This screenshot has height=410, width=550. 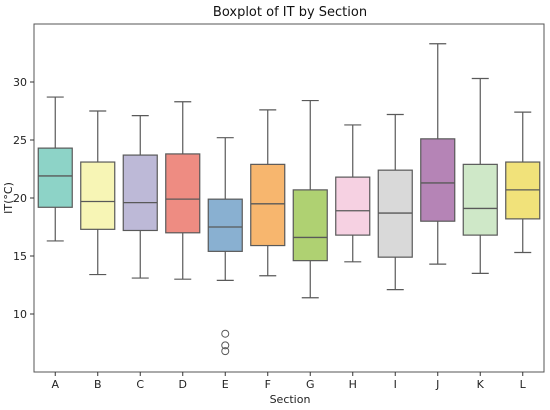 What do you see at coordinates (20, 82) in the screenshot?
I see `y-tick-label: 30` at bounding box center [20, 82].